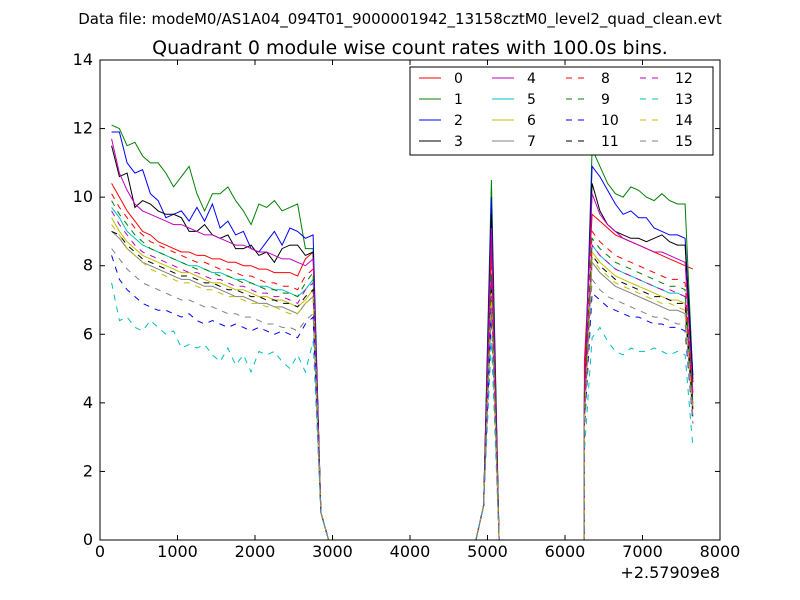 The image size is (800, 600). Describe the element at coordinates (531, 79) in the screenshot. I see `legend-label-4: 4` at that location.